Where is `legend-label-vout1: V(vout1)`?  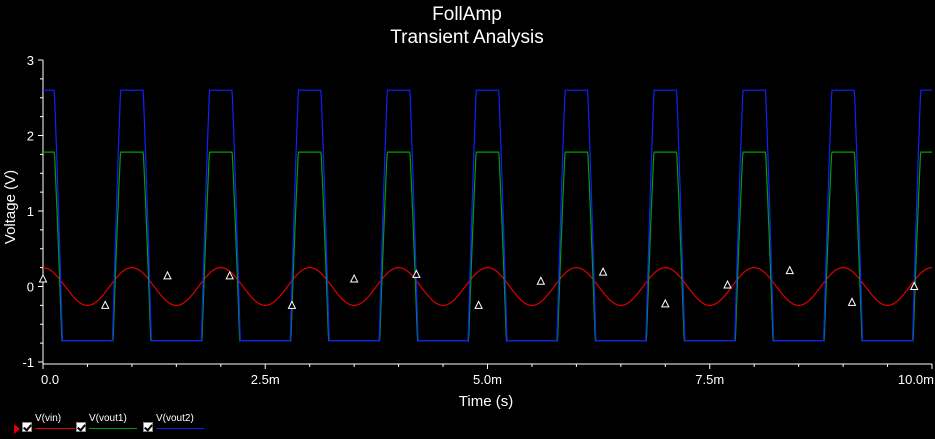
legend-label-vout1: V(vout1) is located at coordinates (108, 418).